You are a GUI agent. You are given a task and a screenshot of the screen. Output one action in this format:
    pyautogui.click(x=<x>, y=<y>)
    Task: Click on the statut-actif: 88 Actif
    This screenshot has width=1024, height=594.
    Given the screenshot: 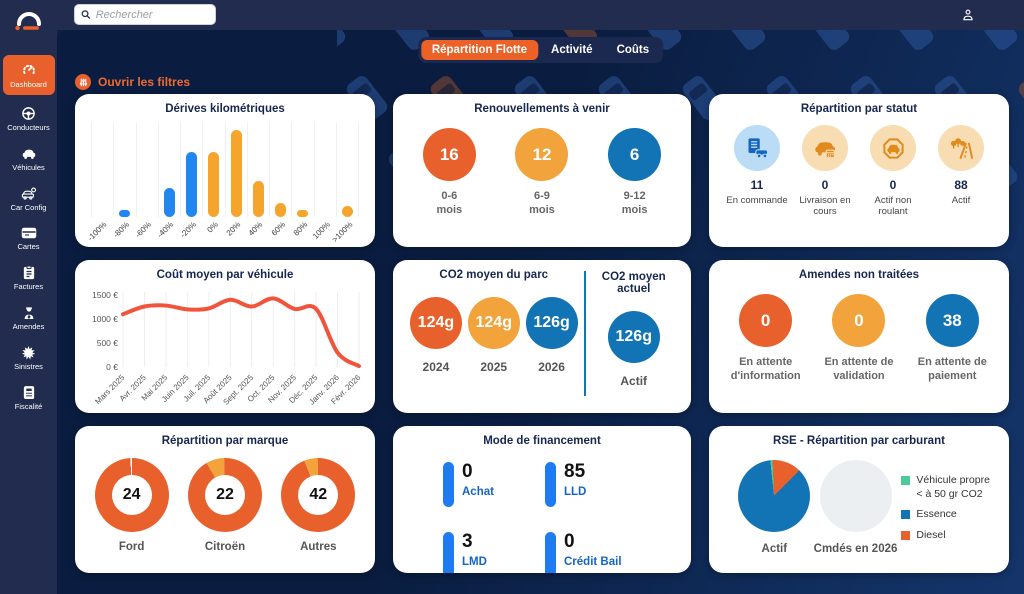 What is the action you would take?
    pyautogui.click(x=961, y=171)
    